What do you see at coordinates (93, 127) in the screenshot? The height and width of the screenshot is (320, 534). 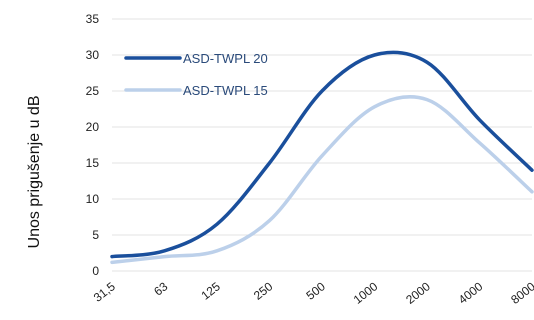 I see `y-tick-label: 20` at bounding box center [93, 127].